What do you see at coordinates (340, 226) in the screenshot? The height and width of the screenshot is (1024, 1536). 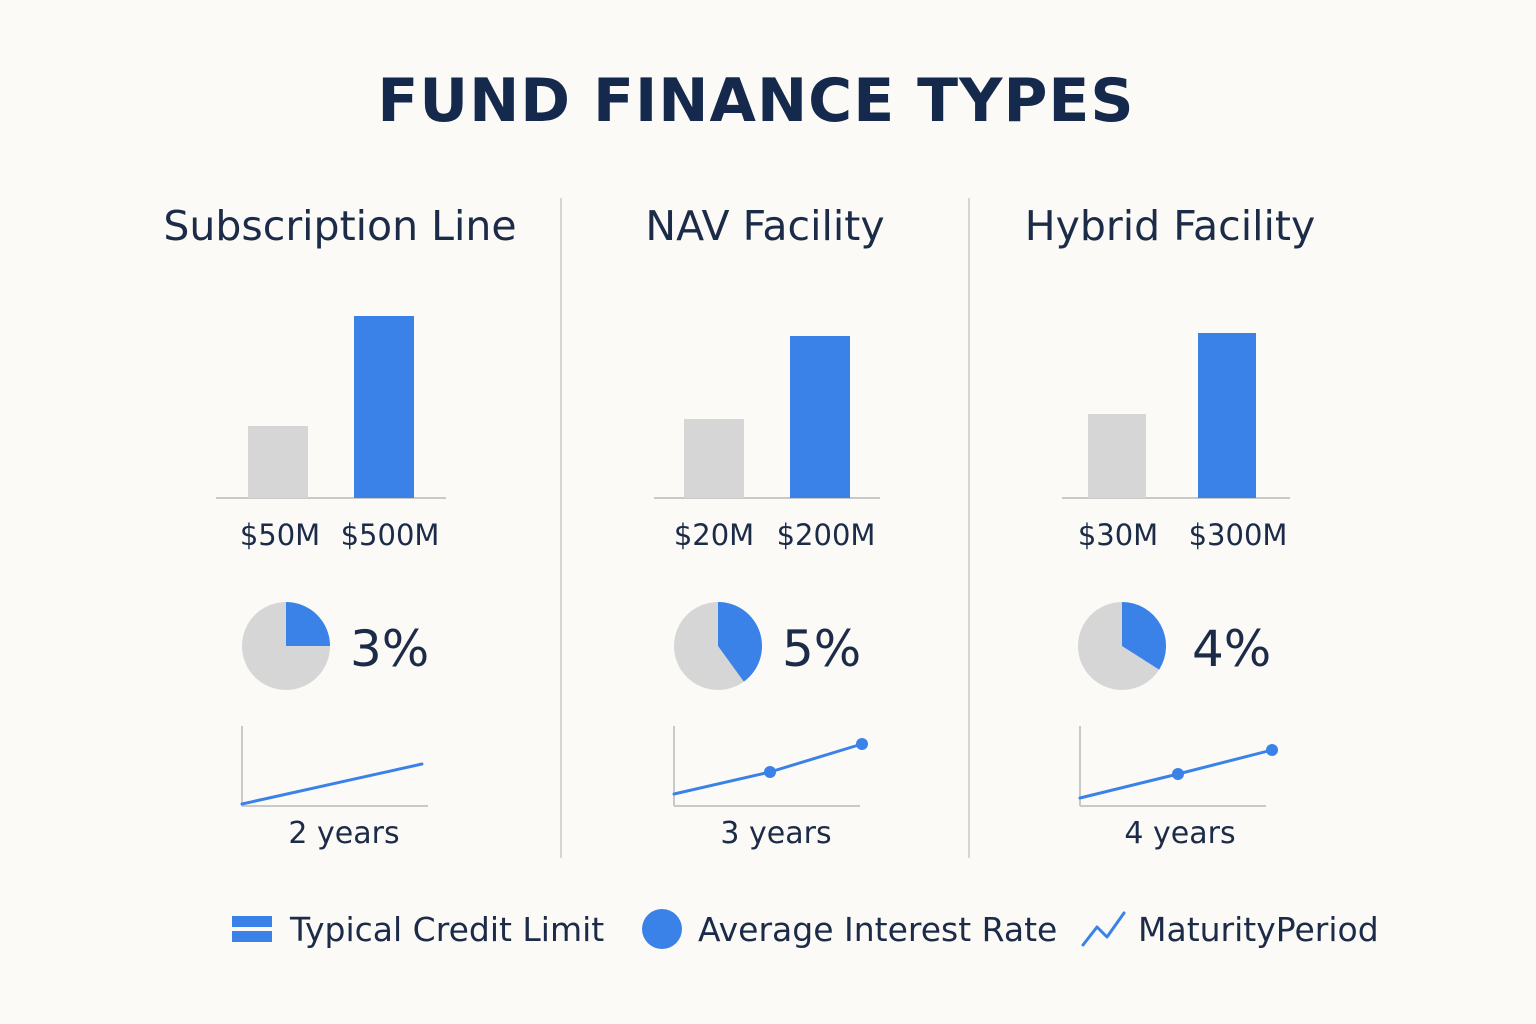 I see `panel-title: Subscription Line` at bounding box center [340, 226].